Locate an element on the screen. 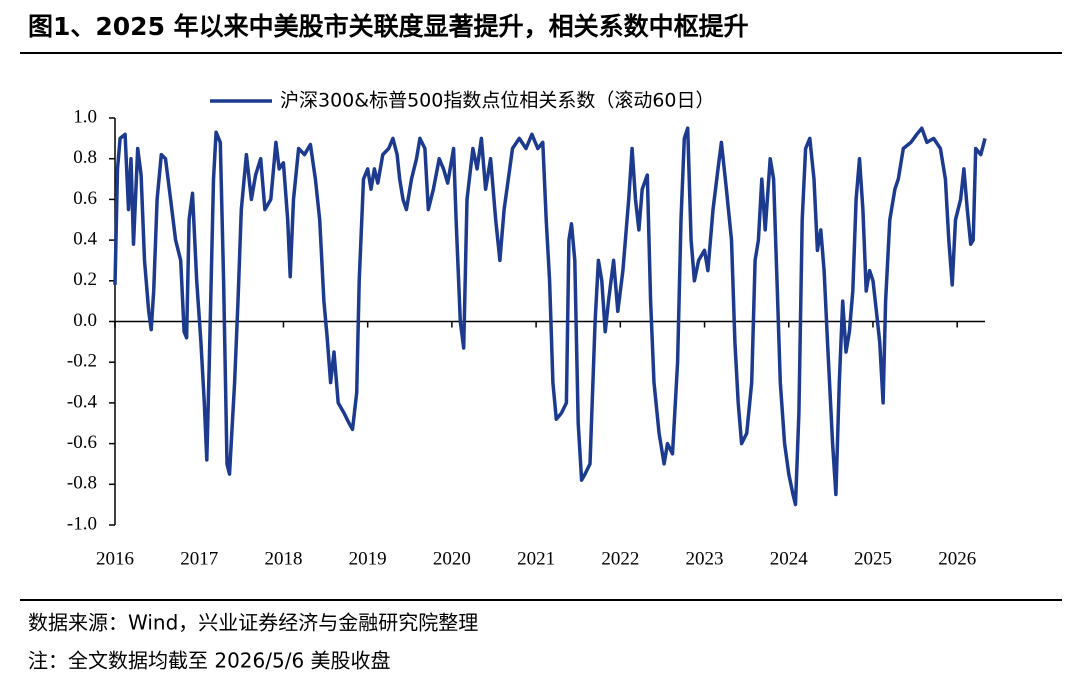 The image size is (1080, 678). x-tick-label: 2026 is located at coordinates (957, 558).